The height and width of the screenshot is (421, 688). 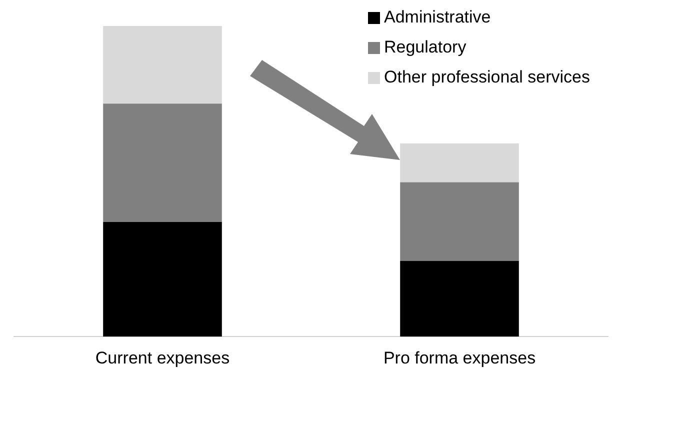 What do you see at coordinates (459, 358) in the screenshot?
I see `x-tick-label: Pro forma expenses` at bounding box center [459, 358].